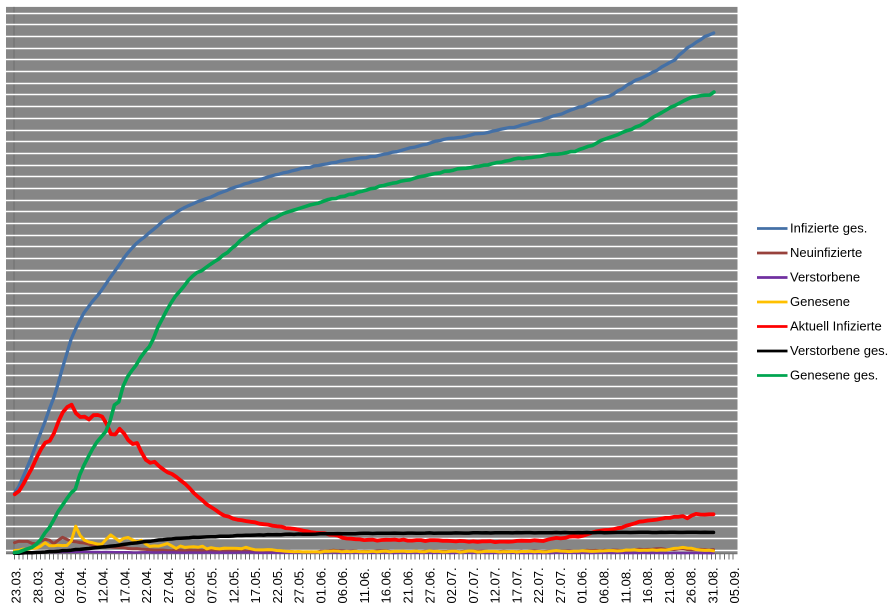 The height and width of the screenshot is (615, 895). Describe the element at coordinates (712, 585) in the screenshot. I see `svg-text: 31.08.` at that location.